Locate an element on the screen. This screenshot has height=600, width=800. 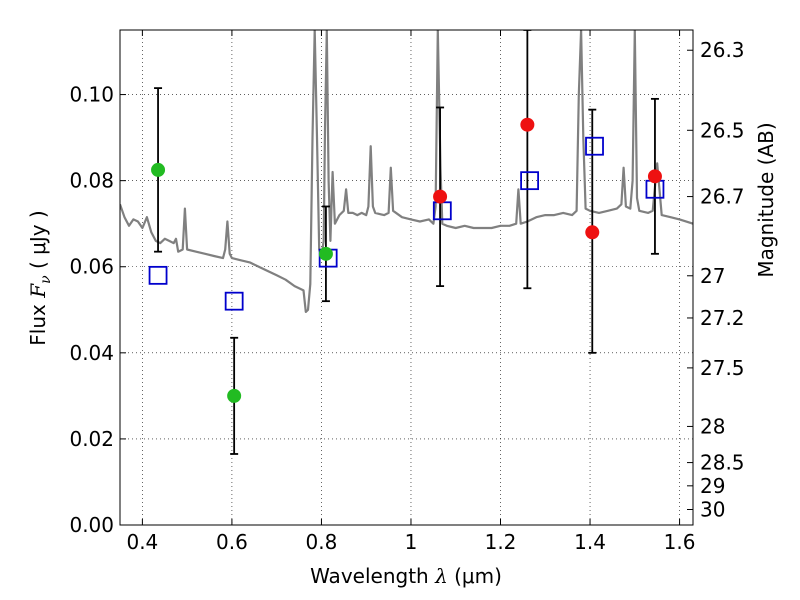
y-tick-label: 0.04 is located at coordinates (91, 353).